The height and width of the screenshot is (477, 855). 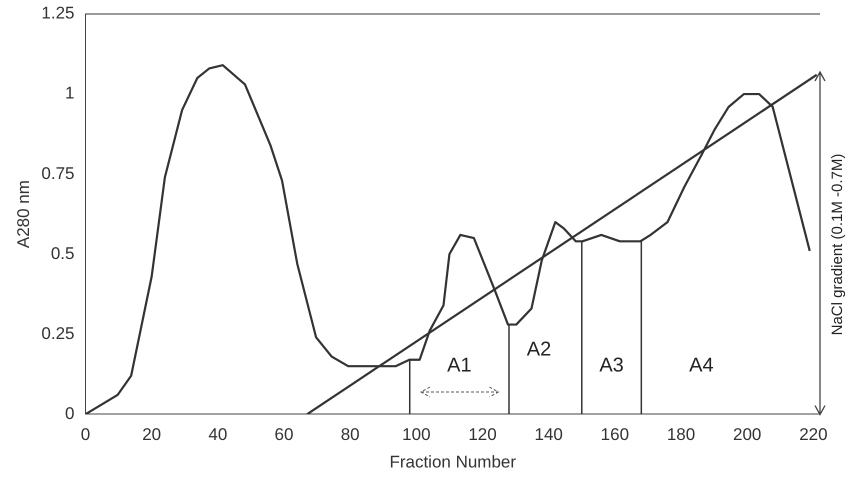 What do you see at coordinates (701, 365) in the screenshot?
I see `annotation: A4` at bounding box center [701, 365].